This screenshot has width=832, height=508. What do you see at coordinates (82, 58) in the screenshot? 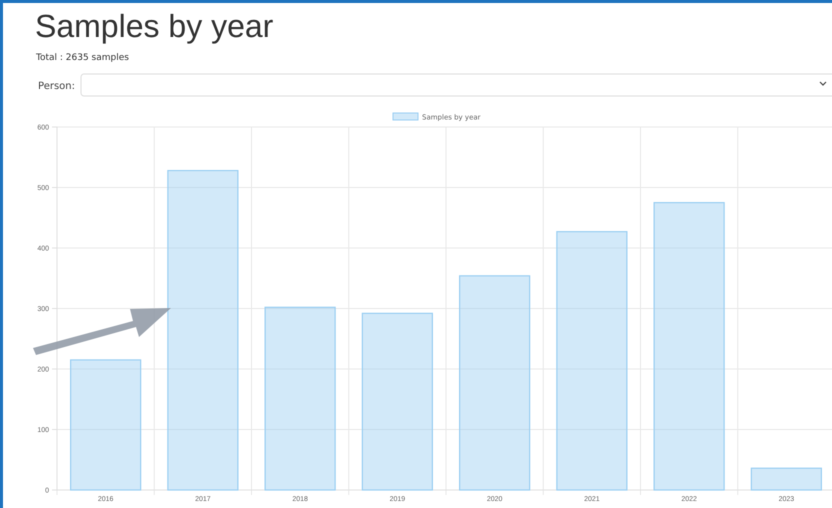
I see `chart-subtitle: Total : 2635 samples` at bounding box center [82, 58].